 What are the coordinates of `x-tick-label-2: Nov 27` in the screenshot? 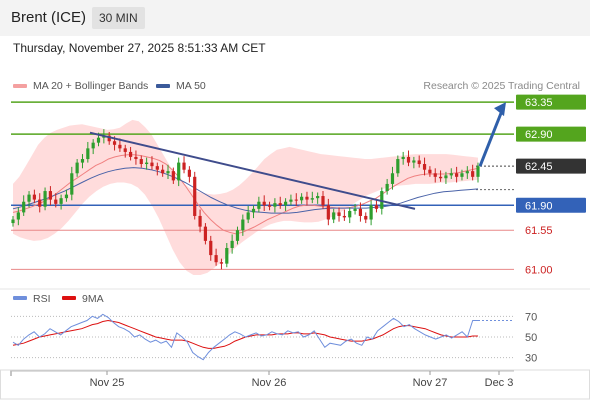 It's located at (430, 383).